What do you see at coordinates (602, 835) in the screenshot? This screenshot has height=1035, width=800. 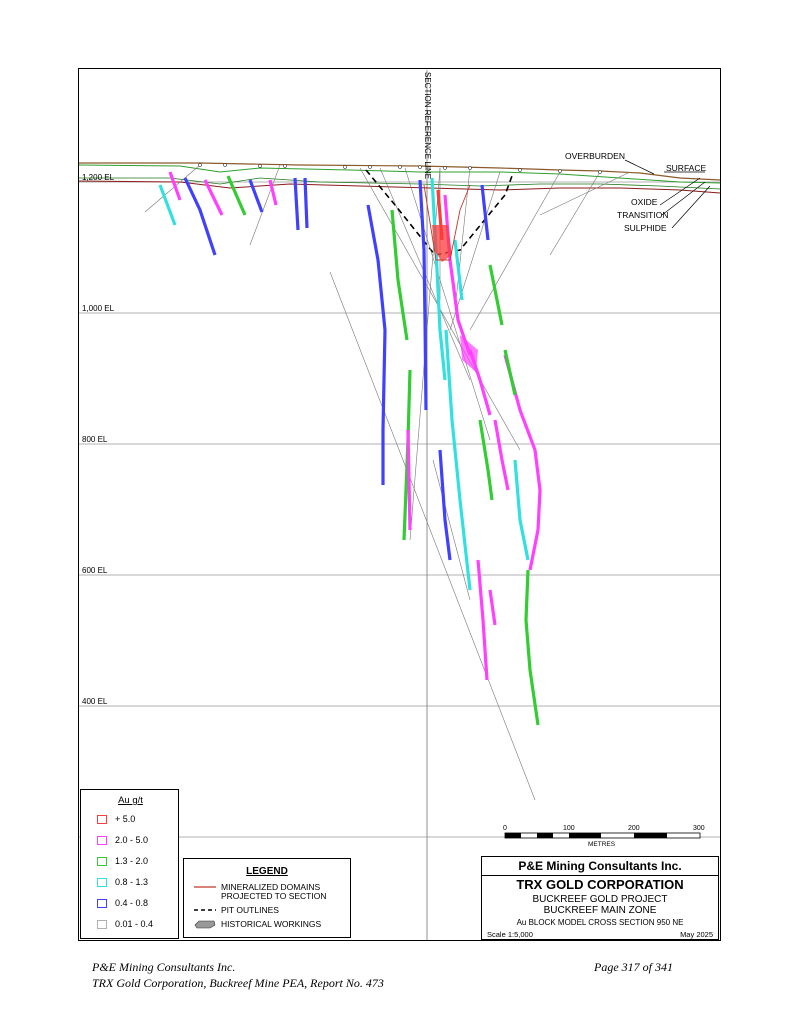 I see `scale-bar` at bounding box center [602, 835].